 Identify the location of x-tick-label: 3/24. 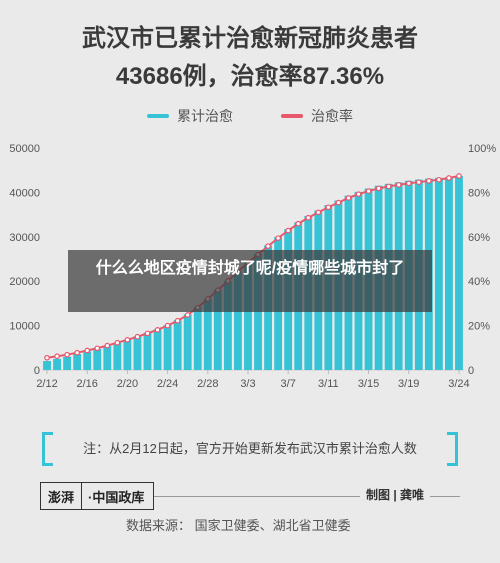
(458, 384).